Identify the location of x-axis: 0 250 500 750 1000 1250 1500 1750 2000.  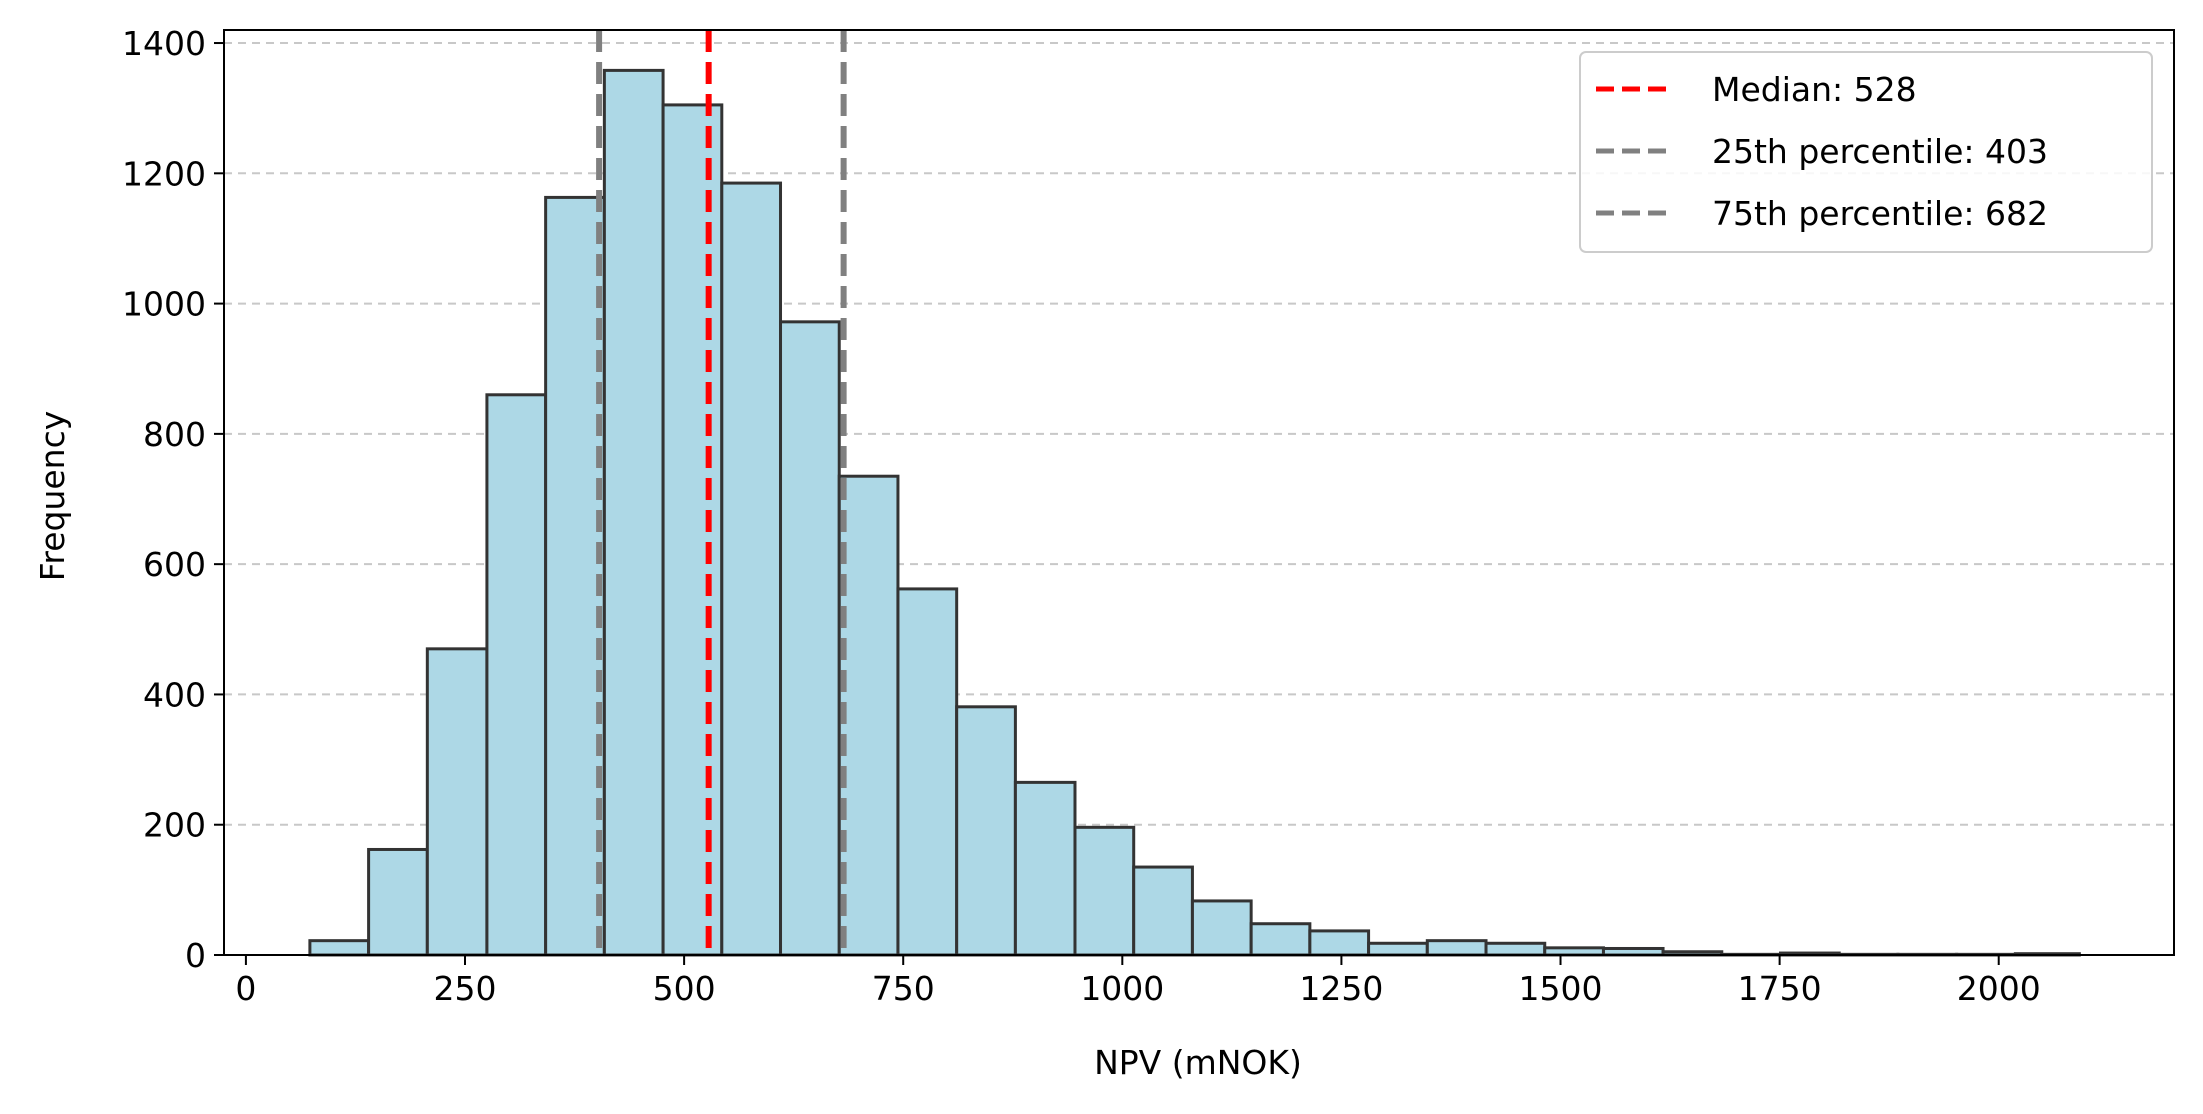
(1138, 981).